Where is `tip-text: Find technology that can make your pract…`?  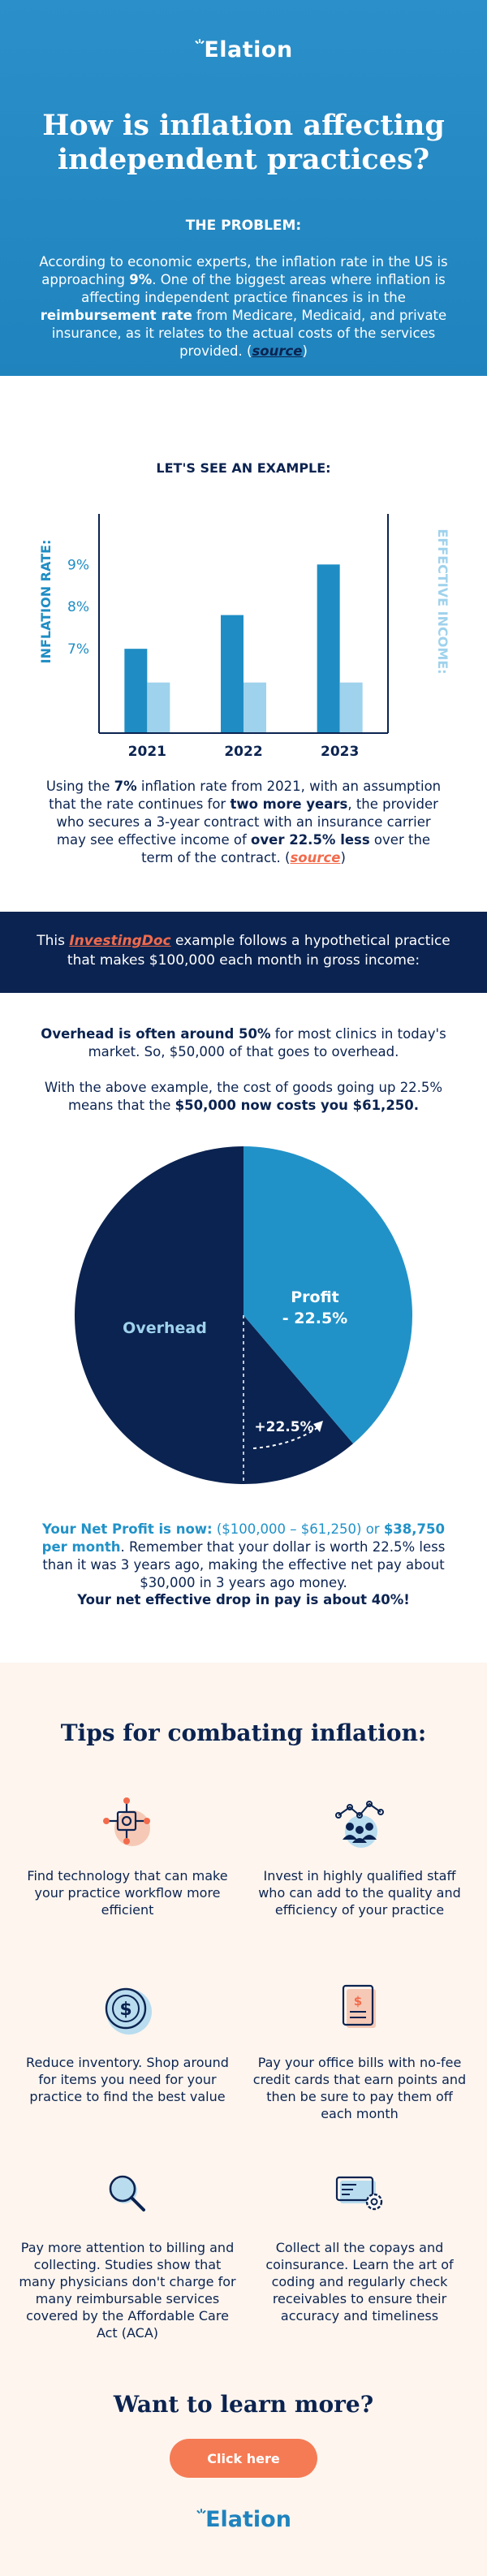 tip-text: Find technology that can make your pract… is located at coordinates (128, 1893).